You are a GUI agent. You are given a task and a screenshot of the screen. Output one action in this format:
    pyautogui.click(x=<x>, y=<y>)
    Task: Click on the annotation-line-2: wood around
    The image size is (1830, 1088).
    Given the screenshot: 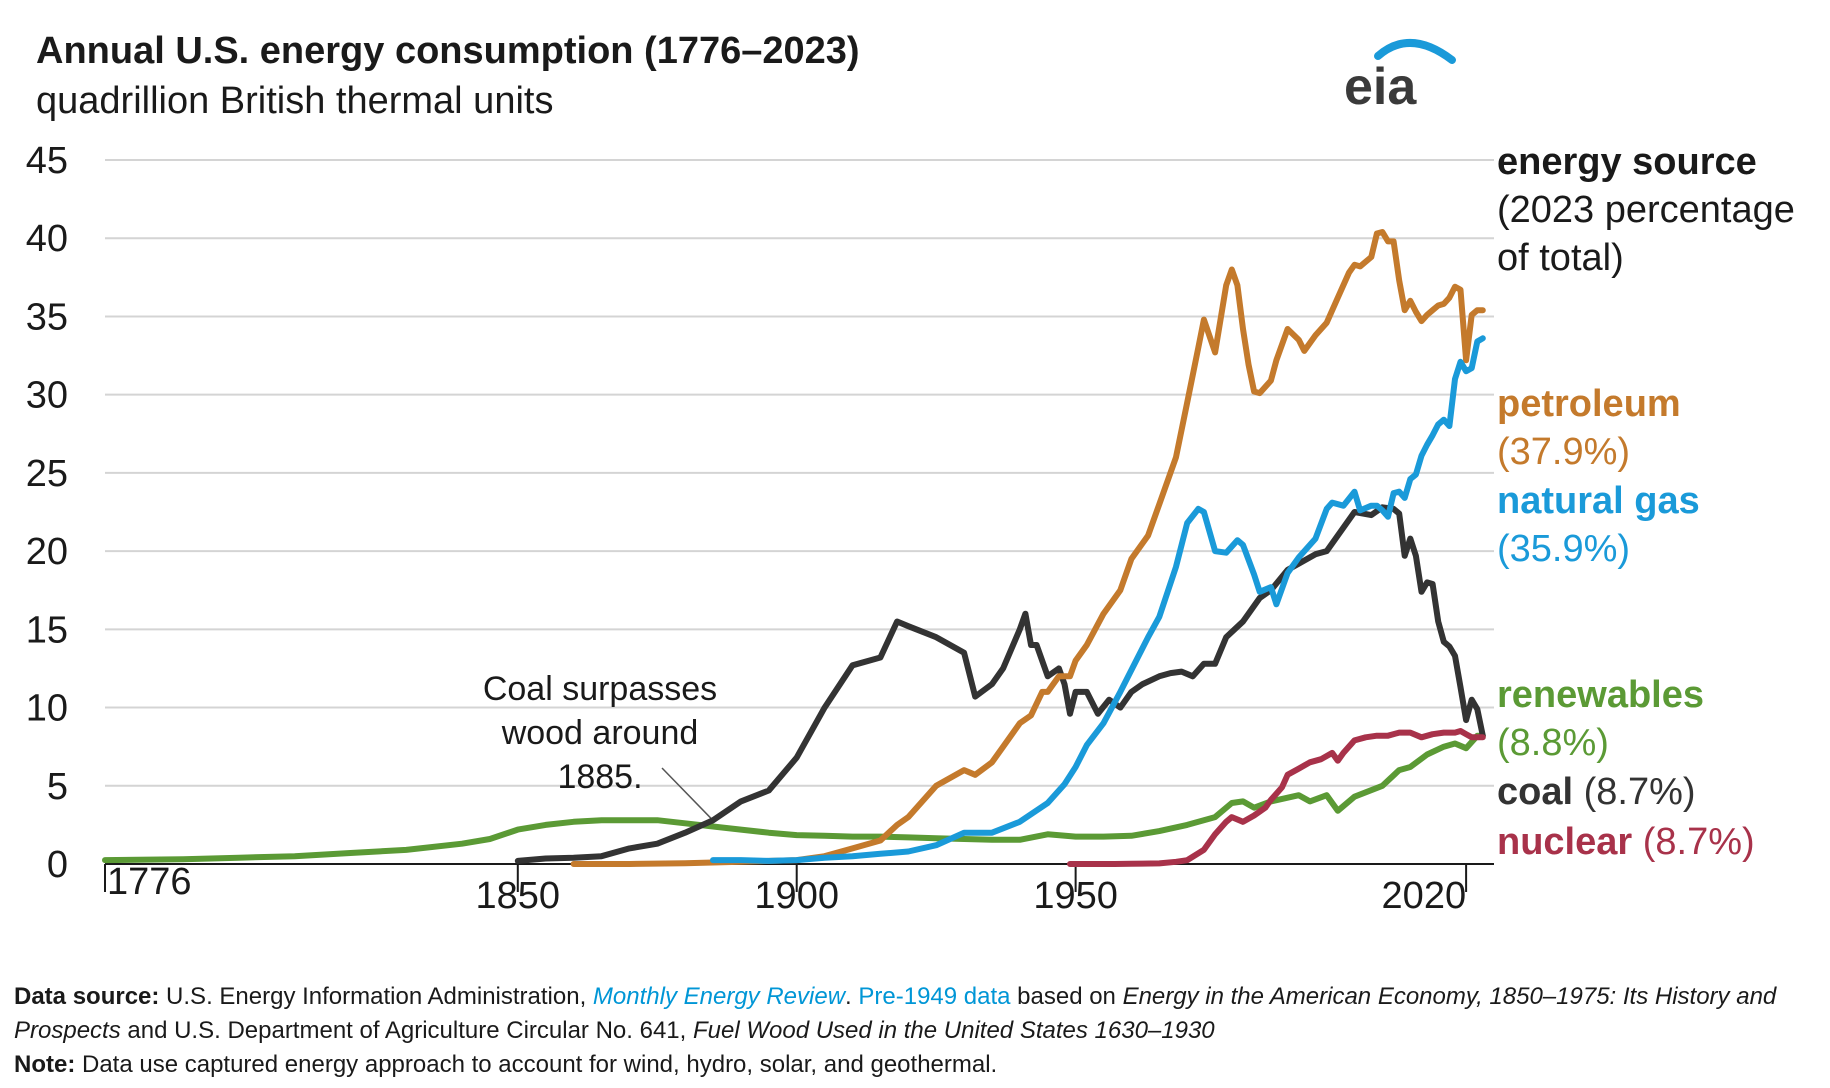 What is the action you would take?
    pyautogui.click(x=600, y=733)
    